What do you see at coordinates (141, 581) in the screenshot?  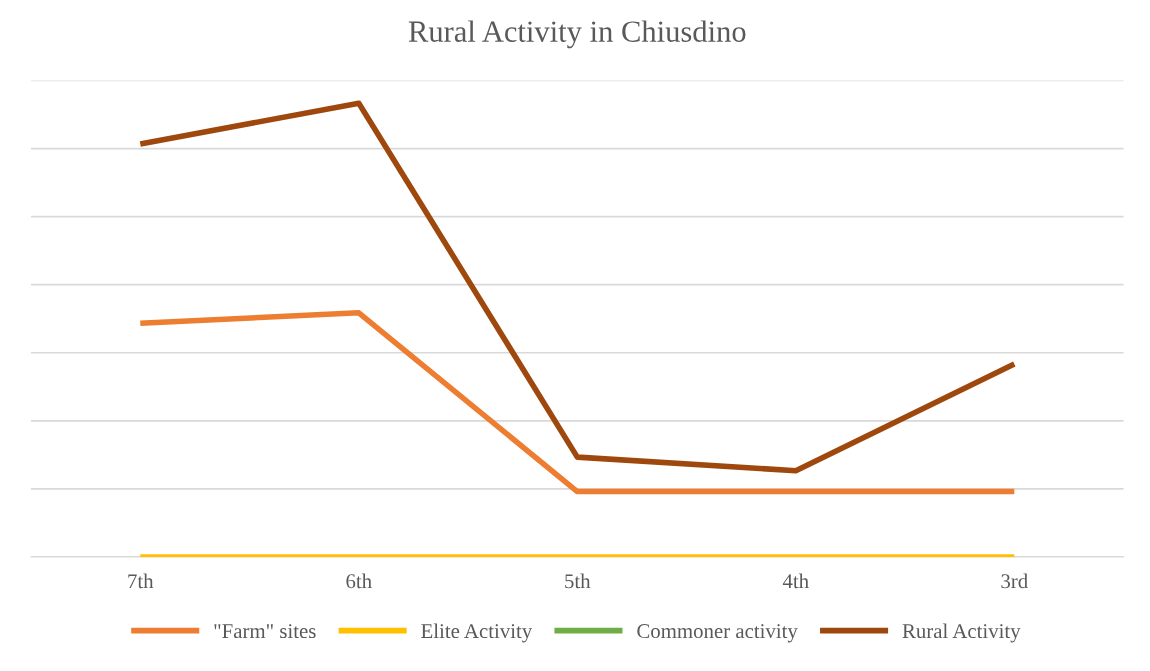 I see `x-tick-label: 7th` at bounding box center [141, 581].